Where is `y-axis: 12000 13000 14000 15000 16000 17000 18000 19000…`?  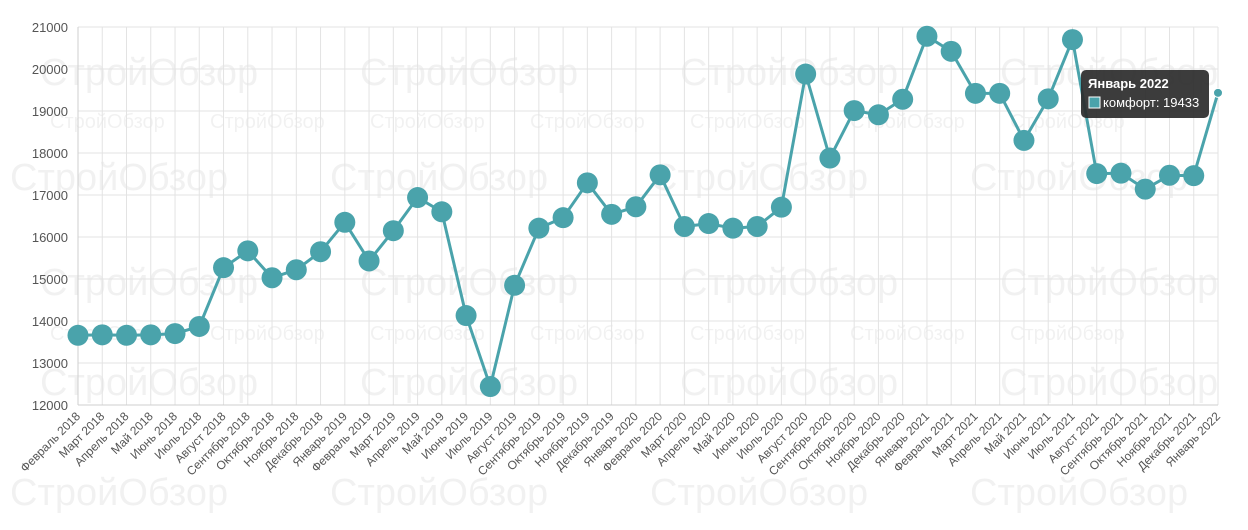 y-axis: 12000 13000 14000 15000 16000 17000 18000 19000… is located at coordinates (50, 216).